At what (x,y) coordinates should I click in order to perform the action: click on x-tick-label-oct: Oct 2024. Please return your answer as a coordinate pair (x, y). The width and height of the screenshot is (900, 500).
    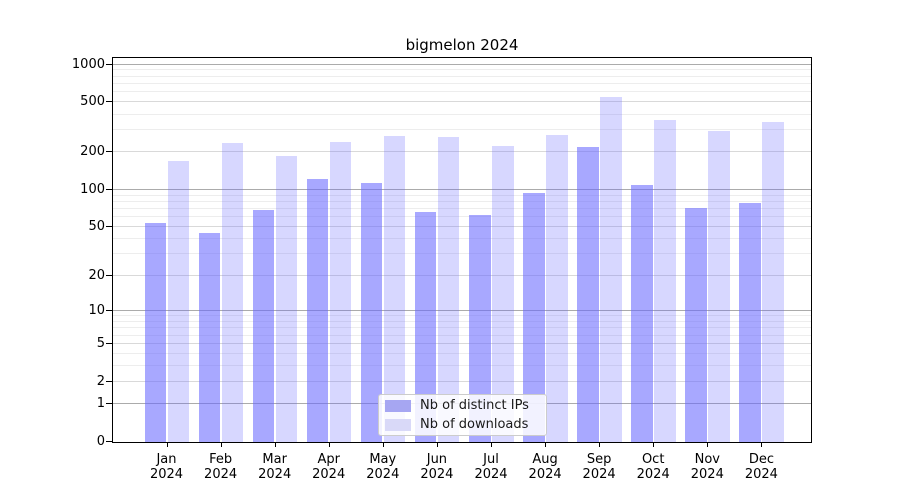
    Looking at the image, I should click on (653, 467).